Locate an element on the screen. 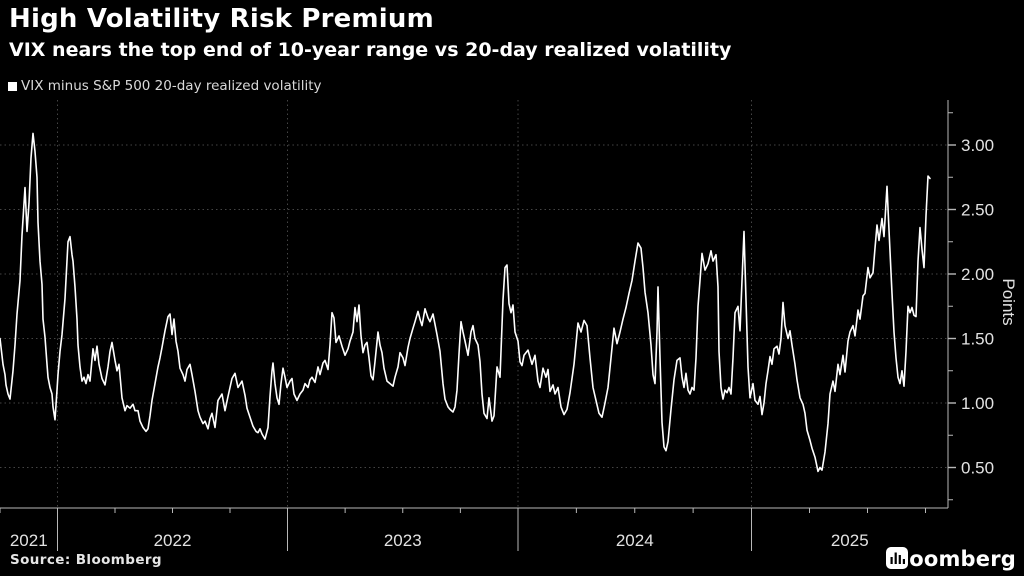 Image resolution: width=1024 pixels, height=576 pixels. legend-swatch-icon is located at coordinates (12, 86).